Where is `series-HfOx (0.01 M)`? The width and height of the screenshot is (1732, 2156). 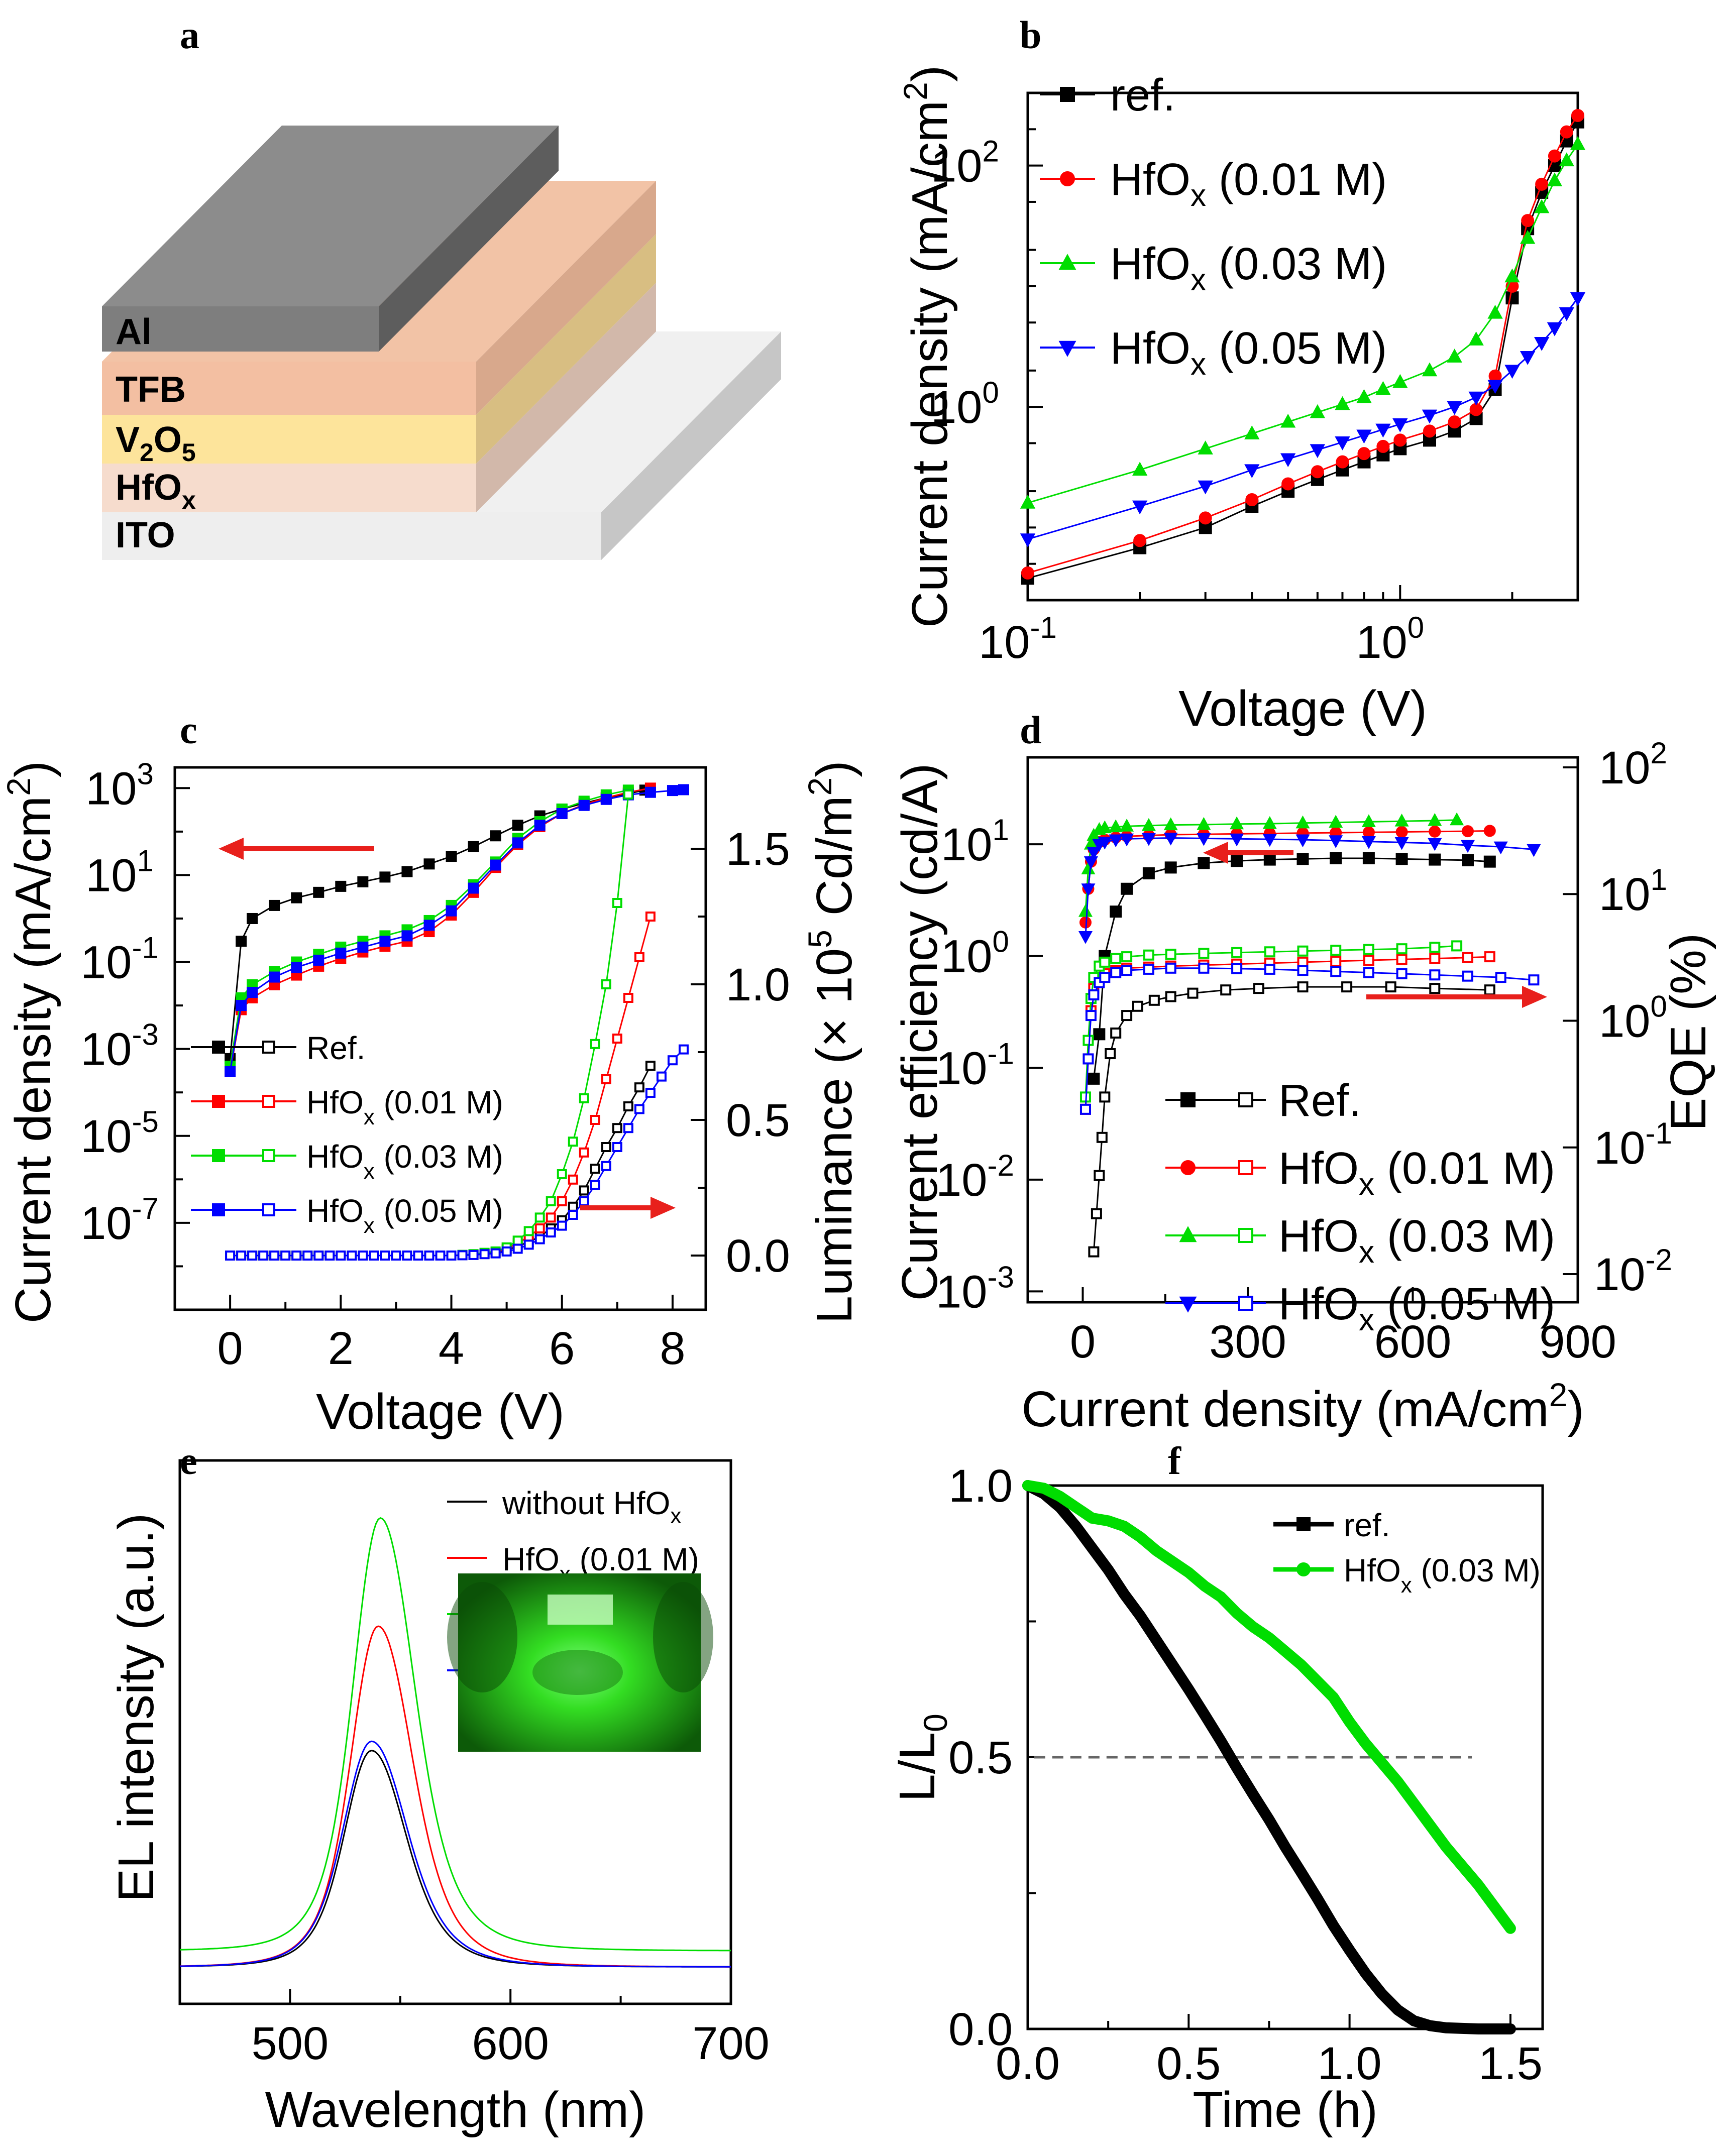 series-HfOx (0.01 M) is located at coordinates (1302, 344).